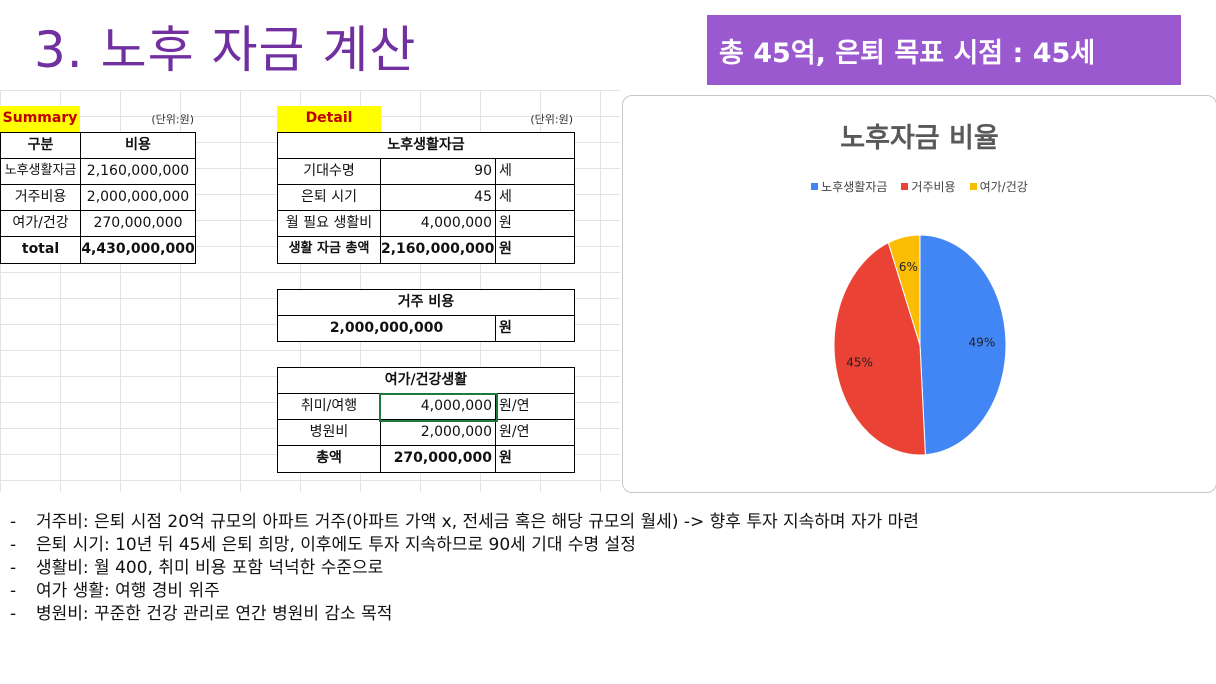  What do you see at coordinates (329, 459) in the screenshot?
I see `leisure-total-label: 총액` at bounding box center [329, 459].